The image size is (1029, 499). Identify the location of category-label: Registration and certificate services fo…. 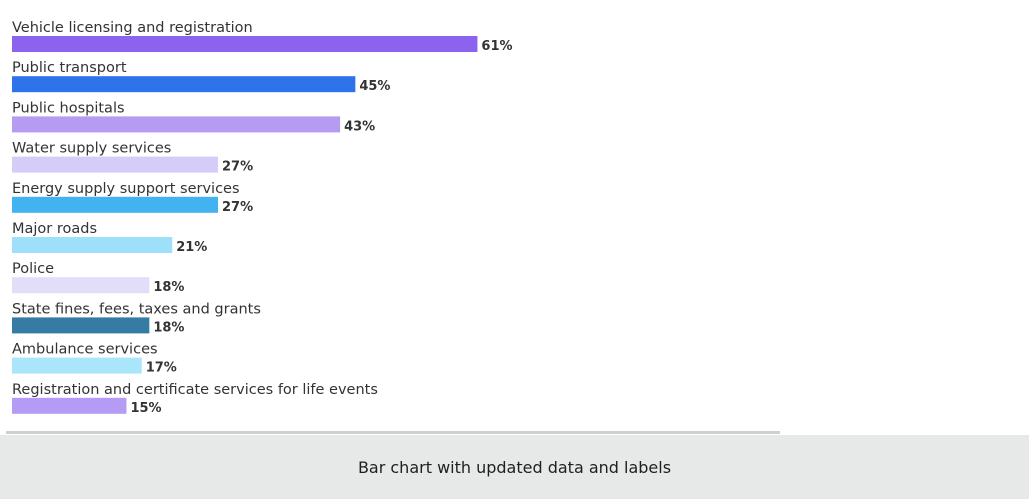
(195, 390).